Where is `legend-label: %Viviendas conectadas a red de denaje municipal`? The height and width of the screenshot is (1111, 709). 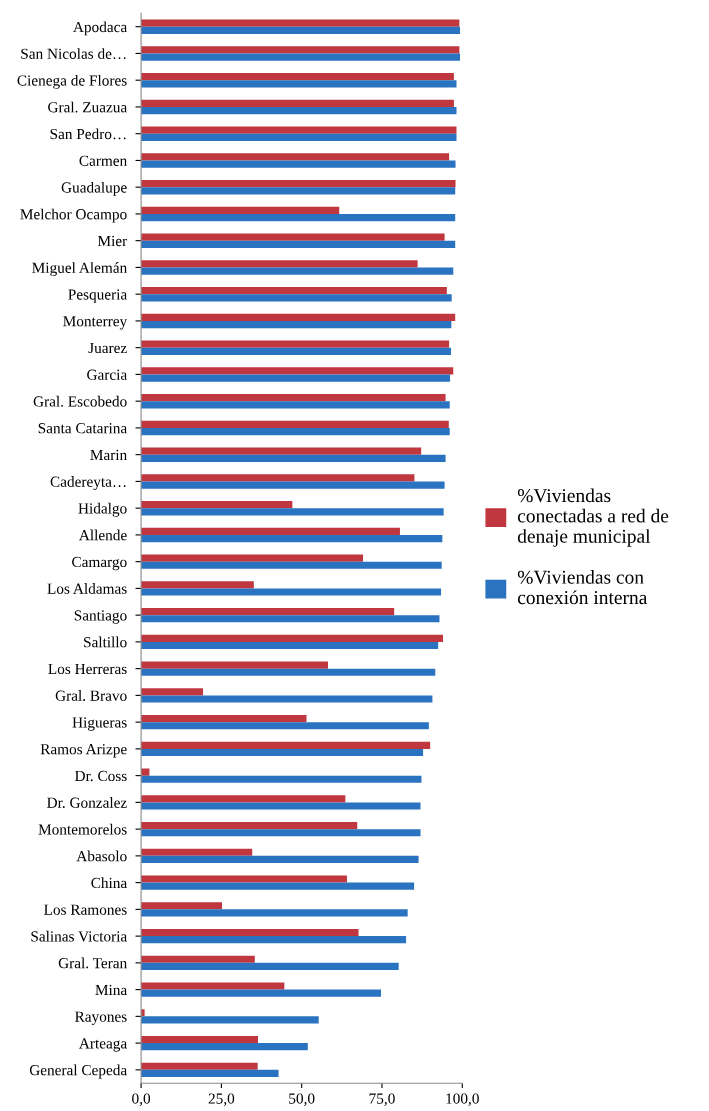
legend-label: %Viviendas conectadas a red de denaje municipal is located at coordinates (593, 517).